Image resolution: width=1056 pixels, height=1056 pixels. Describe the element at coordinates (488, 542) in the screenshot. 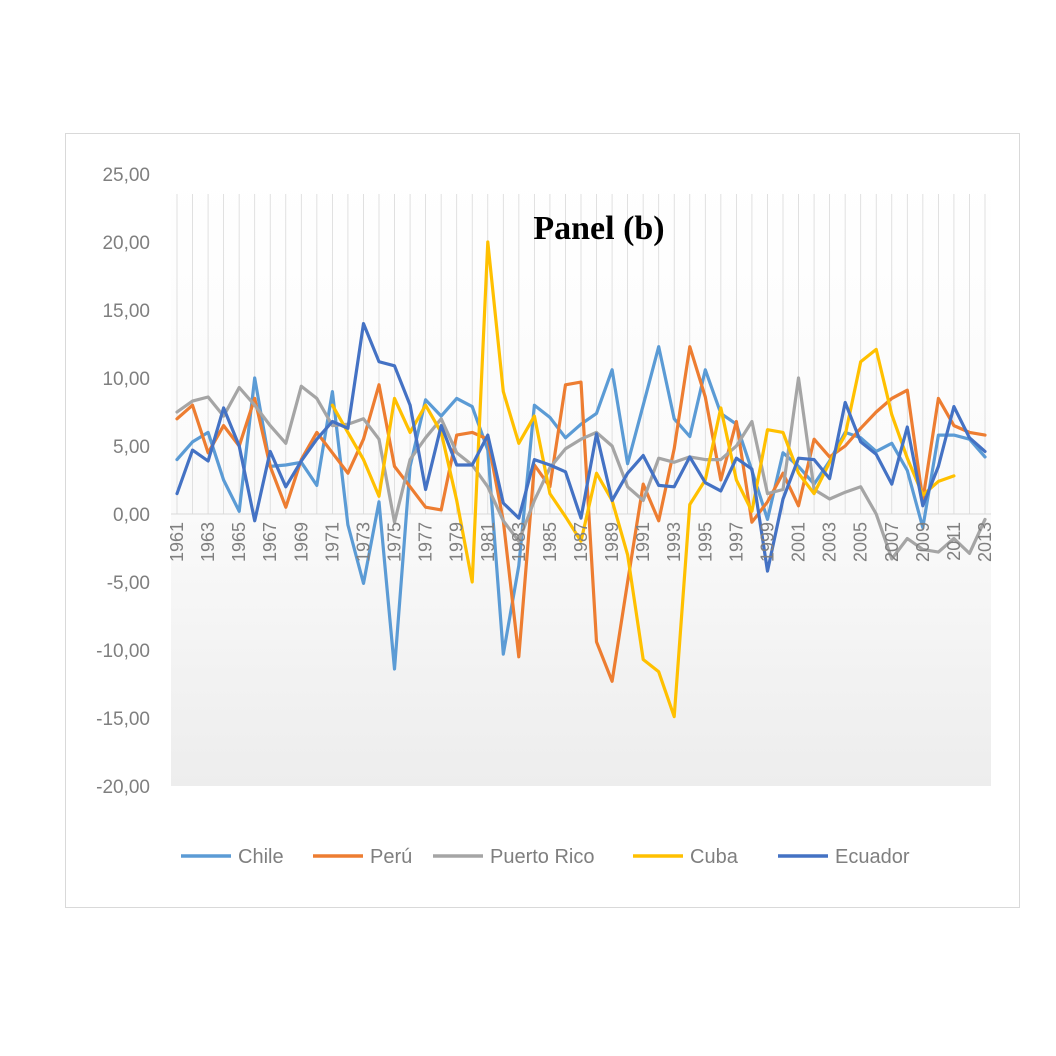

I see `x-tick-label: 1981` at that location.